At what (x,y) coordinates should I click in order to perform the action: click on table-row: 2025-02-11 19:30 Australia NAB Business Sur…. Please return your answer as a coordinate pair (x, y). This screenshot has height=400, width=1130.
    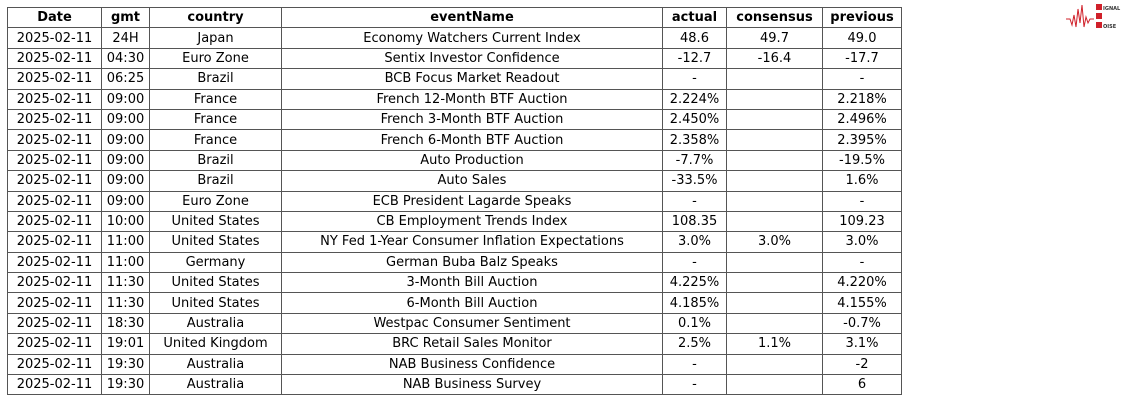
    Looking at the image, I should click on (454, 385).